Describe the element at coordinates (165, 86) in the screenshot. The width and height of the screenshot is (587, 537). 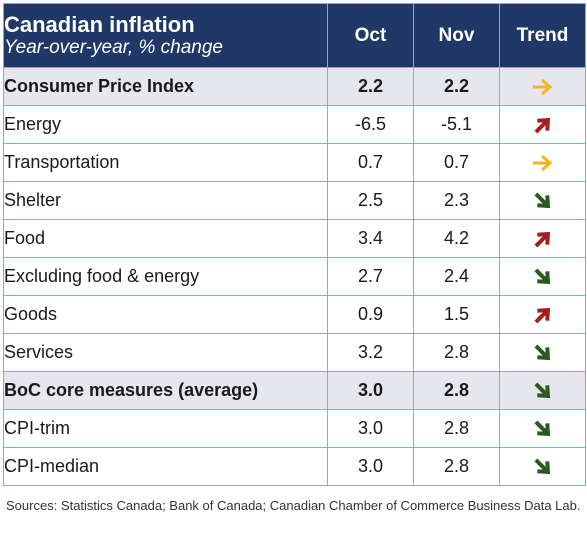
I see `row-label: Consumer Price Index` at that location.